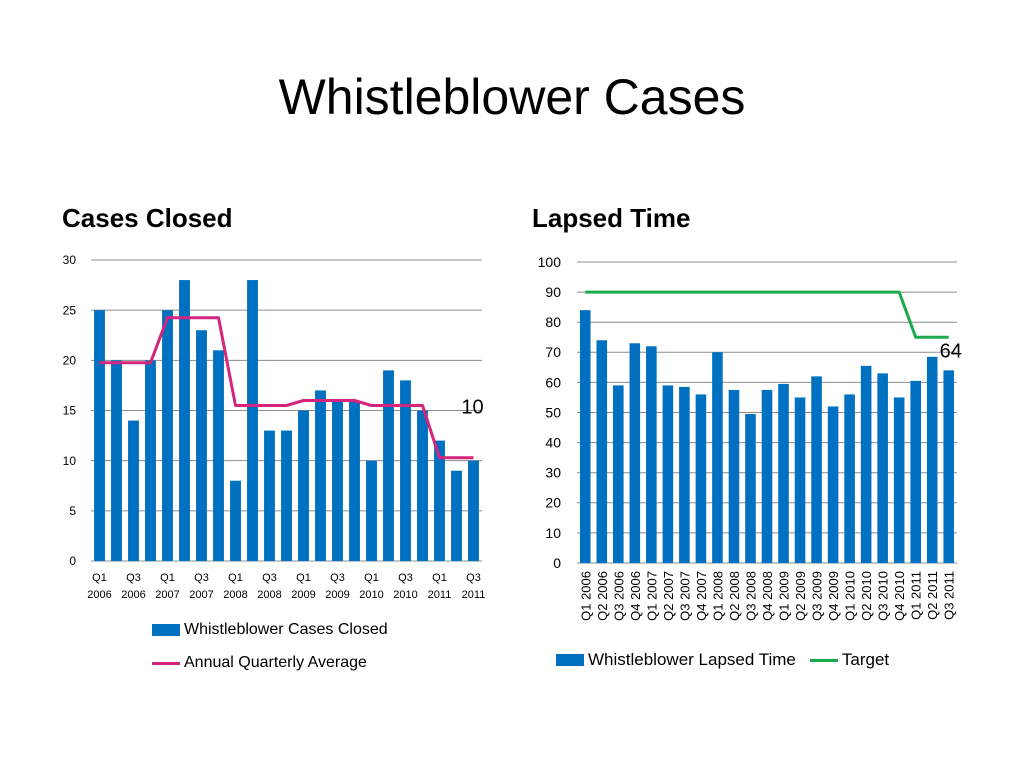 Image resolution: width=1024 pixels, height=768 pixels. What do you see at coordinates (585, 596) in the screenshot?
I see `x-tick-label: Q1 2006` at bounding box center [585, 596].